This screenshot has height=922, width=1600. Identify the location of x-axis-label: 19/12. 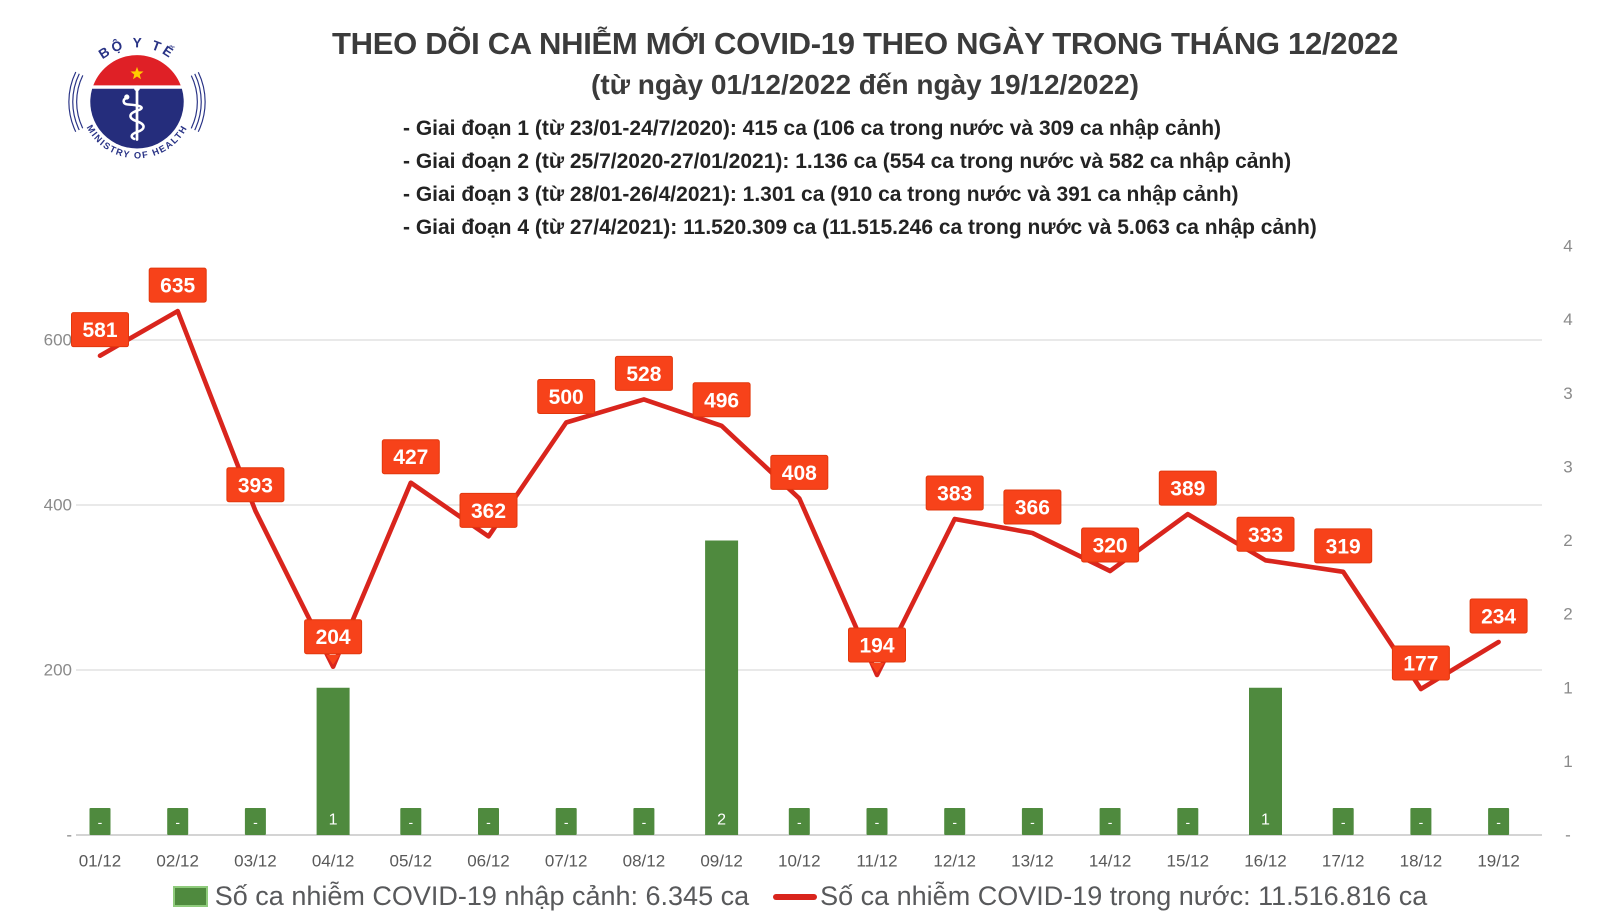
(1498, 861).